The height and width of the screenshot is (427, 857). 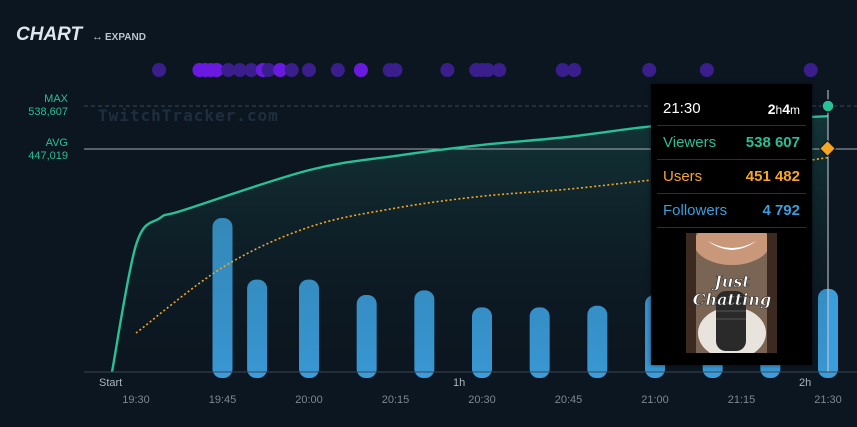 What do you see at coordinates (731, 143) in the screenshot?
I see `tooltip-viewers-row: Viewers 538 607` at bounding box center [731, 143].